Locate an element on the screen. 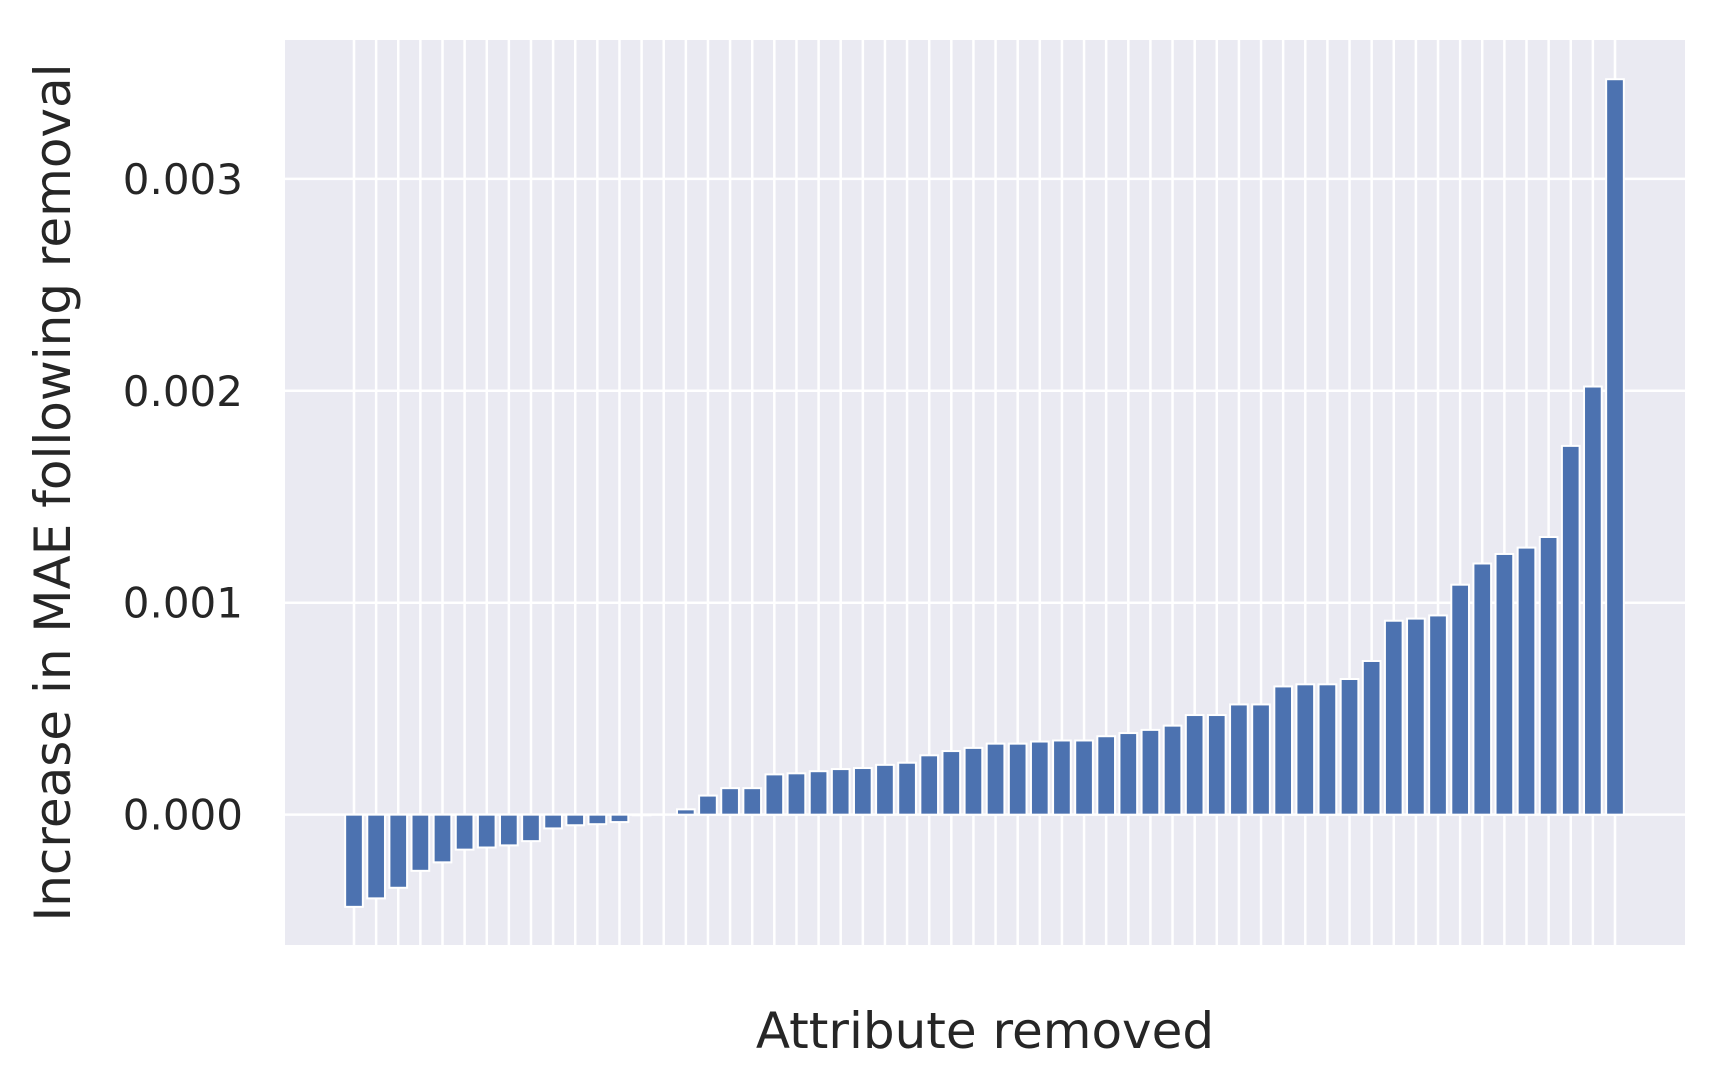 Image resolution: width=1710 pixels, height=1084 pixels. y-tick-label: 0.003 is located at coordinates (183, 179).